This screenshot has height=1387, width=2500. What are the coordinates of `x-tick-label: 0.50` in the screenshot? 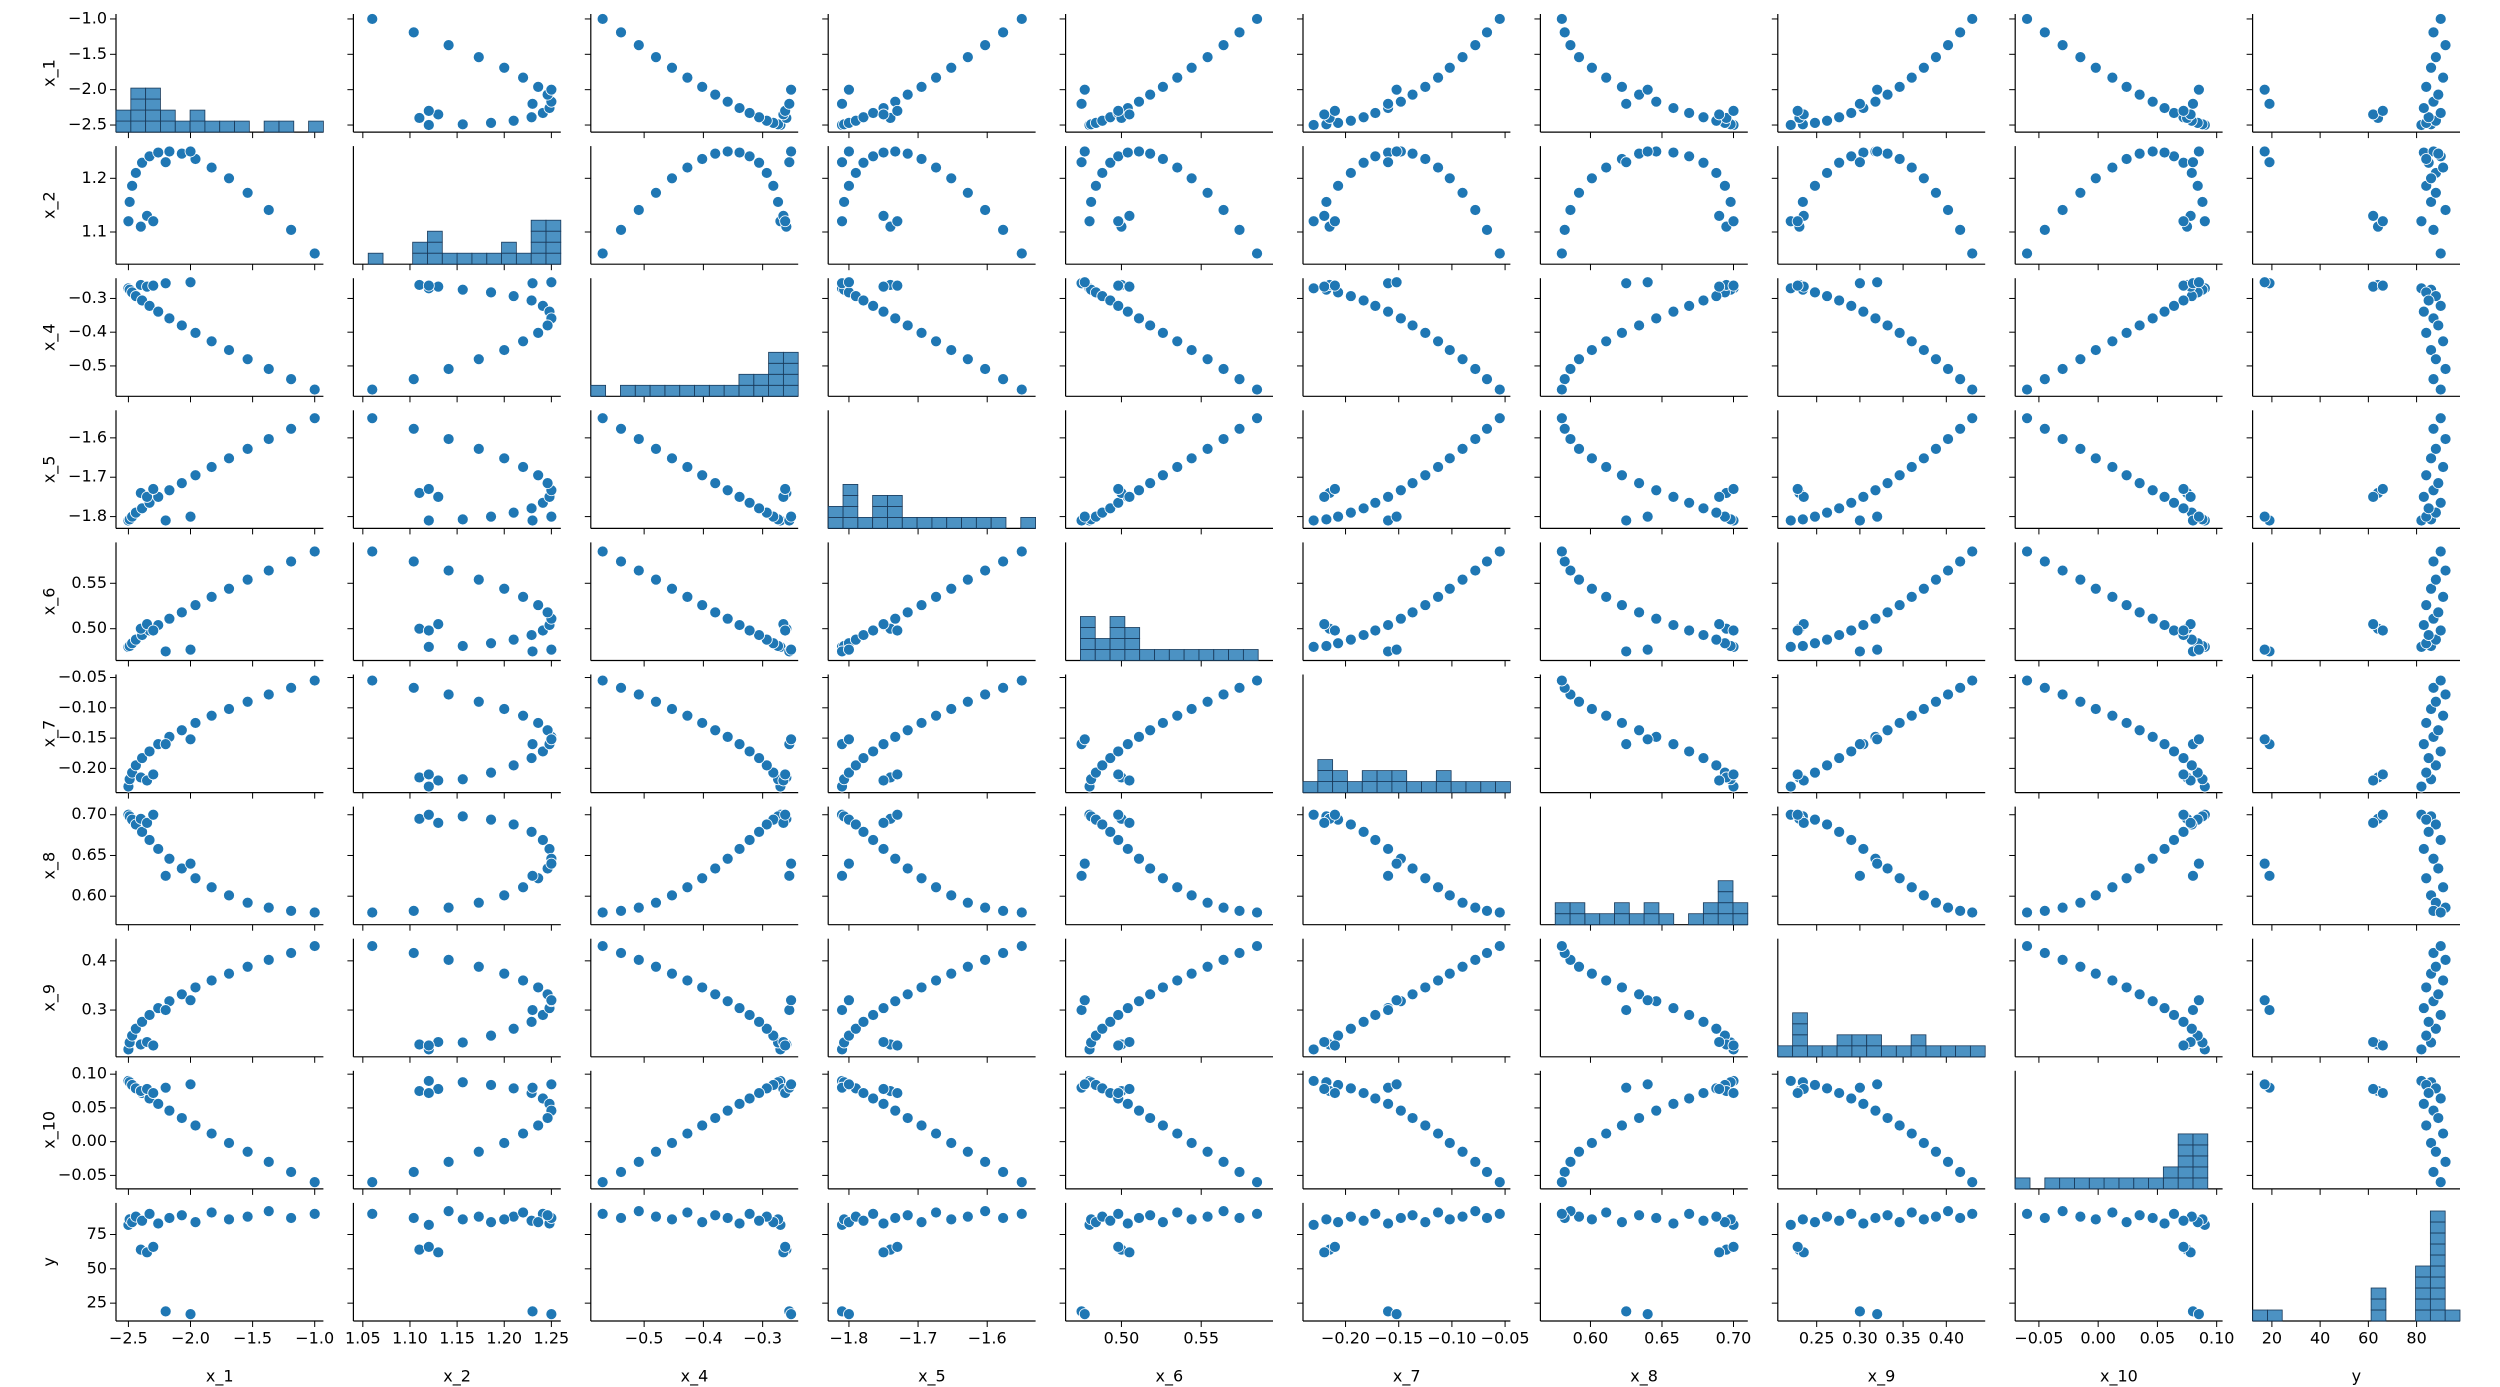 It's located at (1122, 1338).